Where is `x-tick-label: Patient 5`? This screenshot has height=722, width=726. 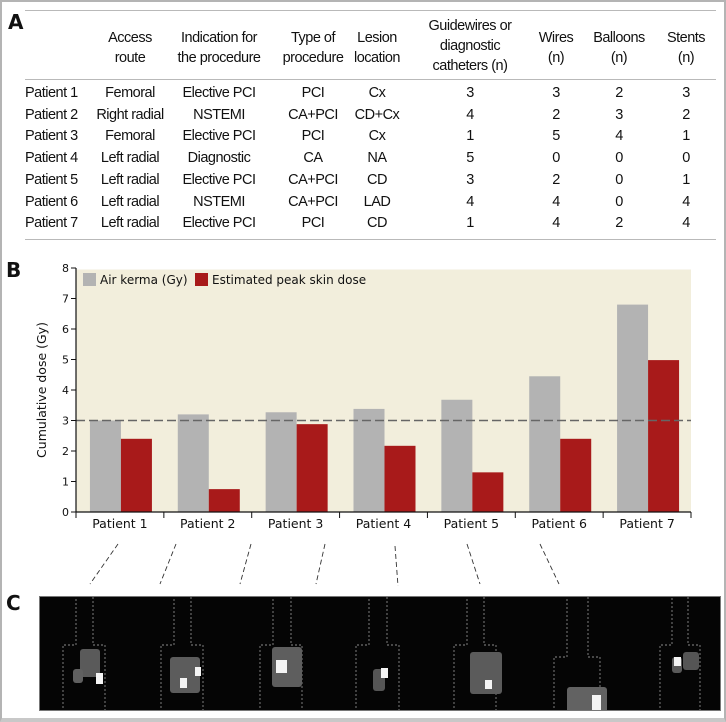
x-tick-label: Patient 5 is located at coordinates (471, 523).